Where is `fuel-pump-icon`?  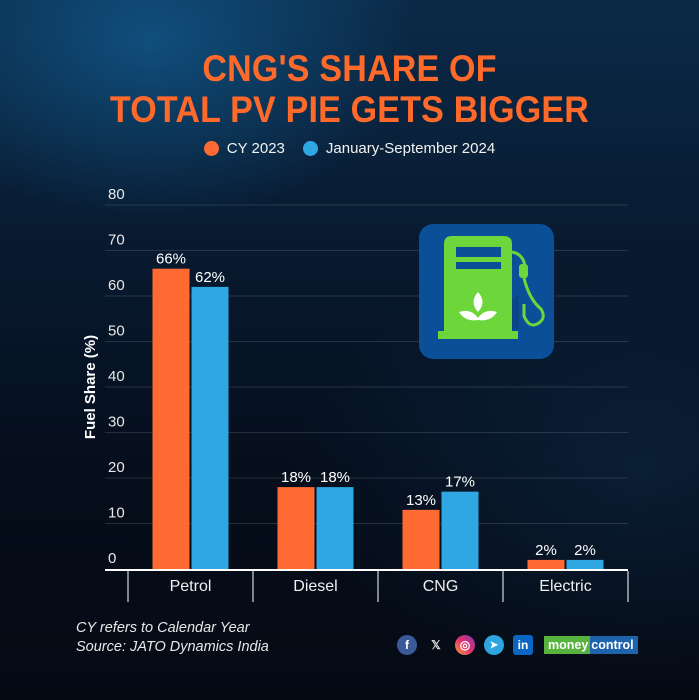
fuel-pump-icon is located at coordinates (486, 291).